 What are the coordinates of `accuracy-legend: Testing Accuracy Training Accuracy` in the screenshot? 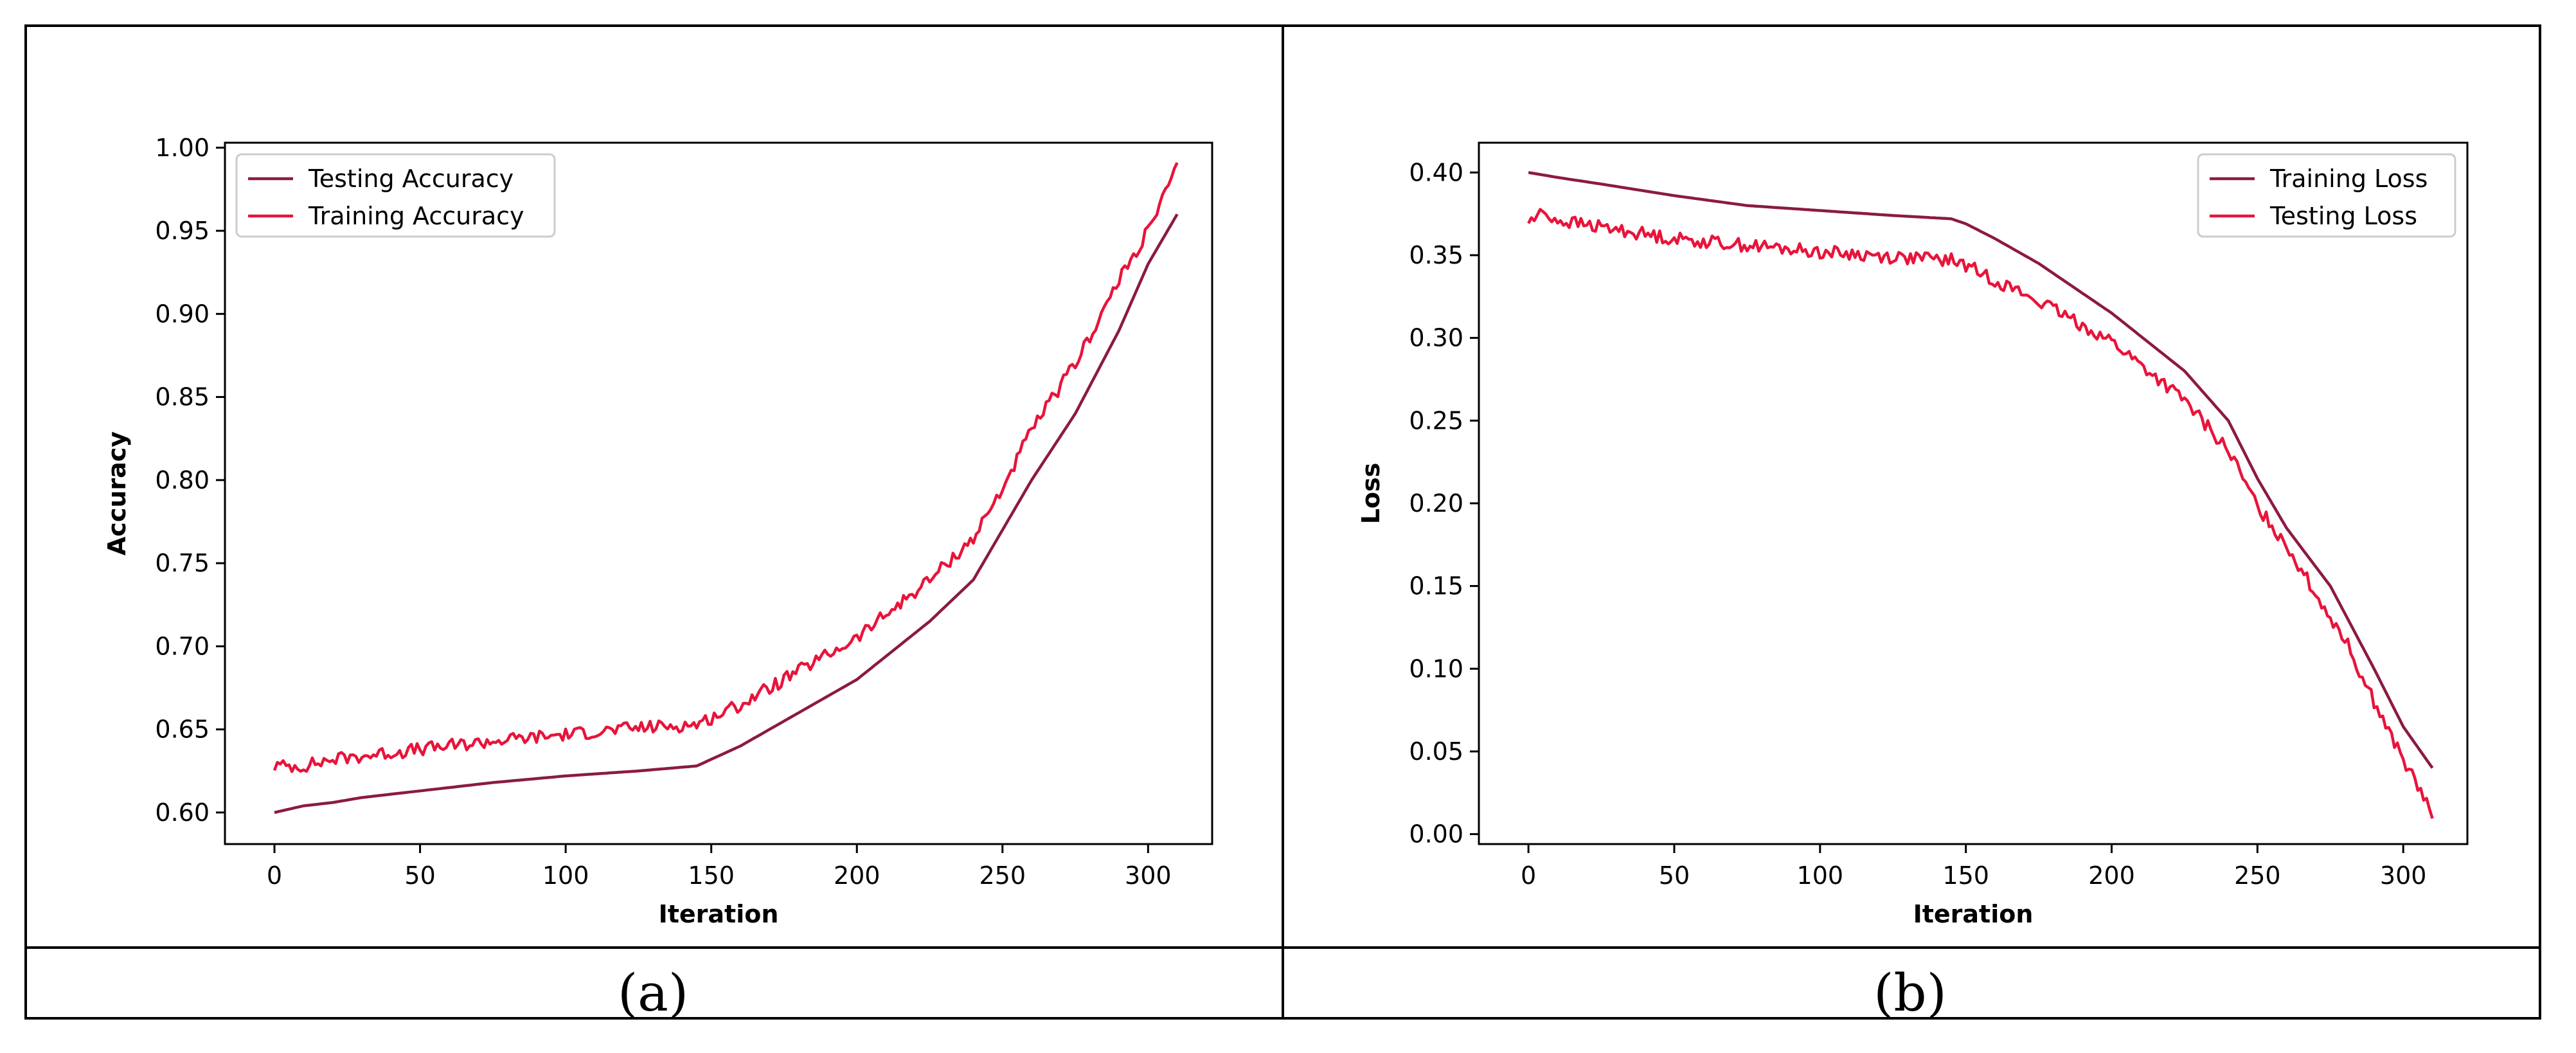 It's located at (395, 196).